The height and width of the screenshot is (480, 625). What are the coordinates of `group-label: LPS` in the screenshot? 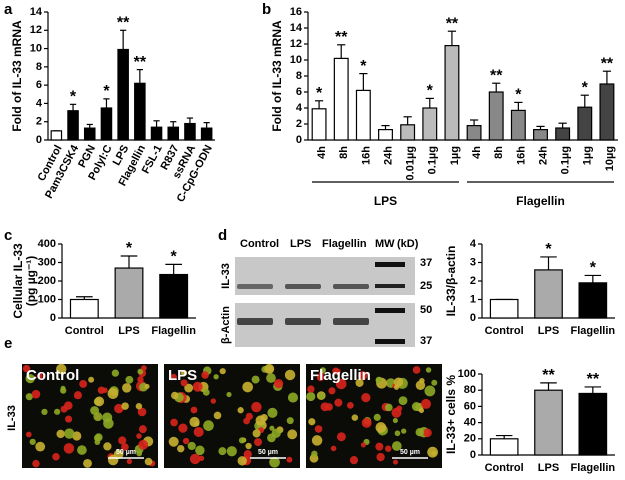 It's located at (385, 201).